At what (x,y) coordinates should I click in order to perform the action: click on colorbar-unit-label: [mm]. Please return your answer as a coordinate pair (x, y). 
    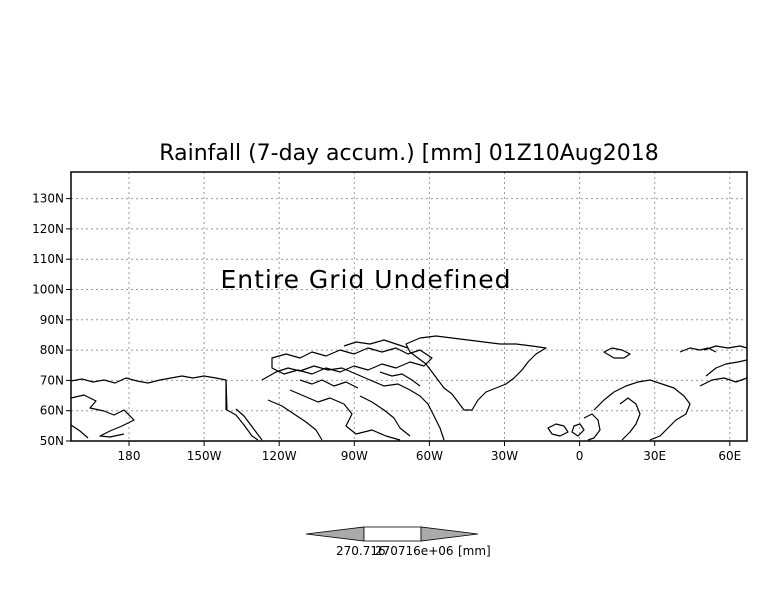
    Looking at the image, I should click on (474, 551).